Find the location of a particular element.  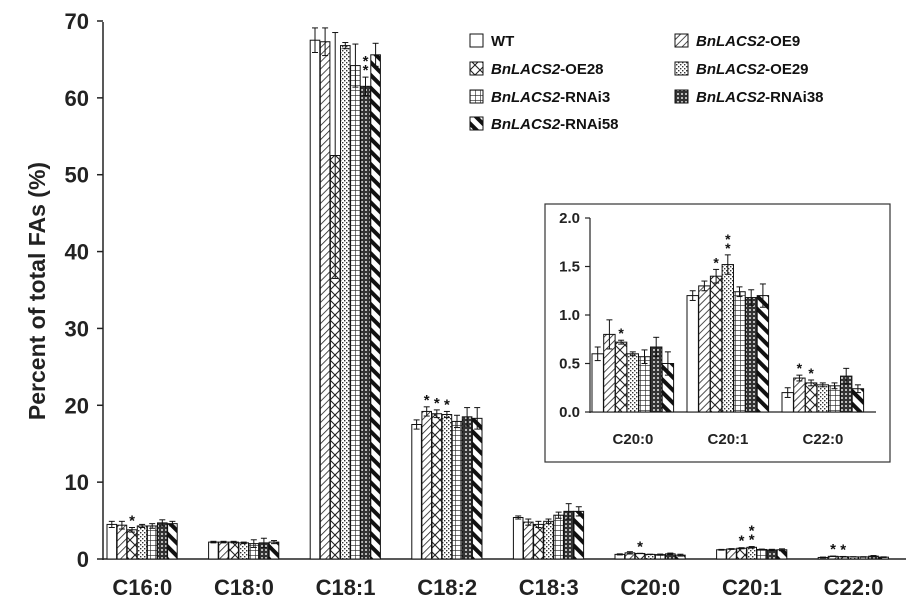

y-tick-label: 20 is located at coordinates (77, 405).